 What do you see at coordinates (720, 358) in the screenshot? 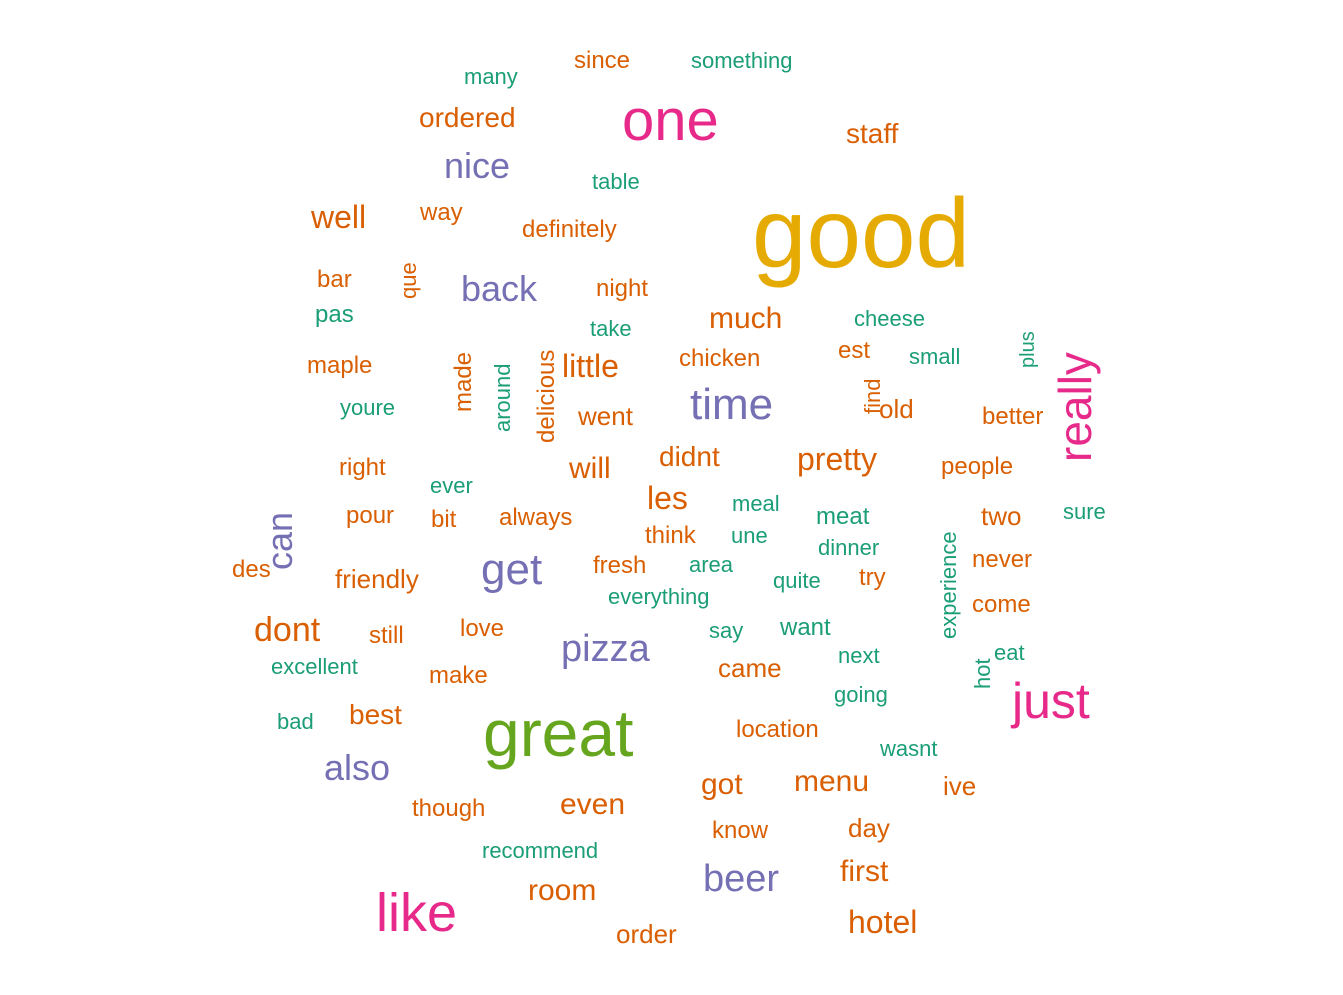
I see `word-chicken: chicken` at bounding box center [720, 358].